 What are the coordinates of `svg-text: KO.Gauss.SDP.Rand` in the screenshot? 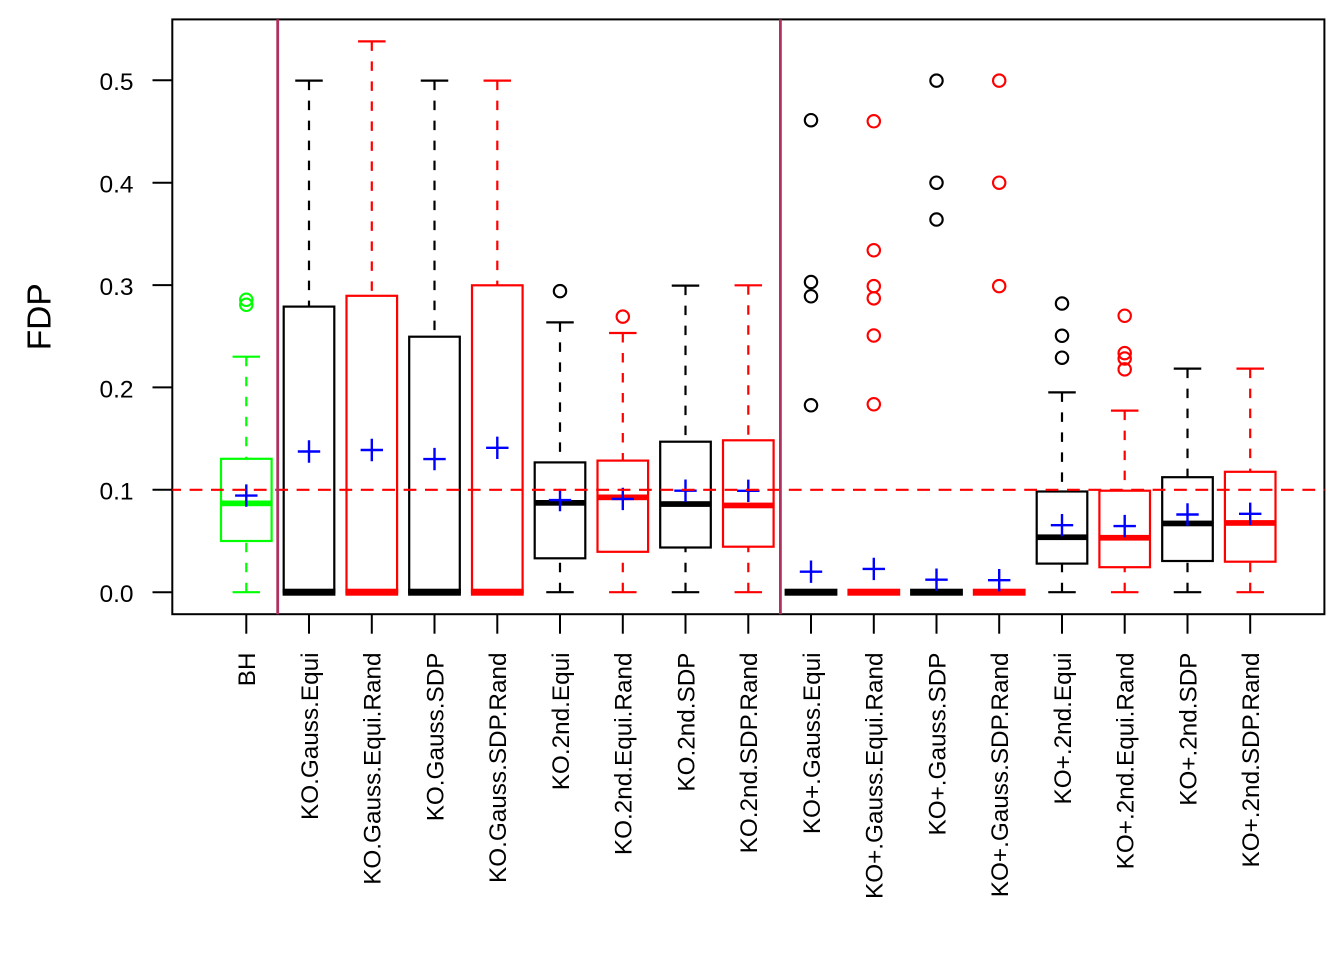 It's located at (498, 768).